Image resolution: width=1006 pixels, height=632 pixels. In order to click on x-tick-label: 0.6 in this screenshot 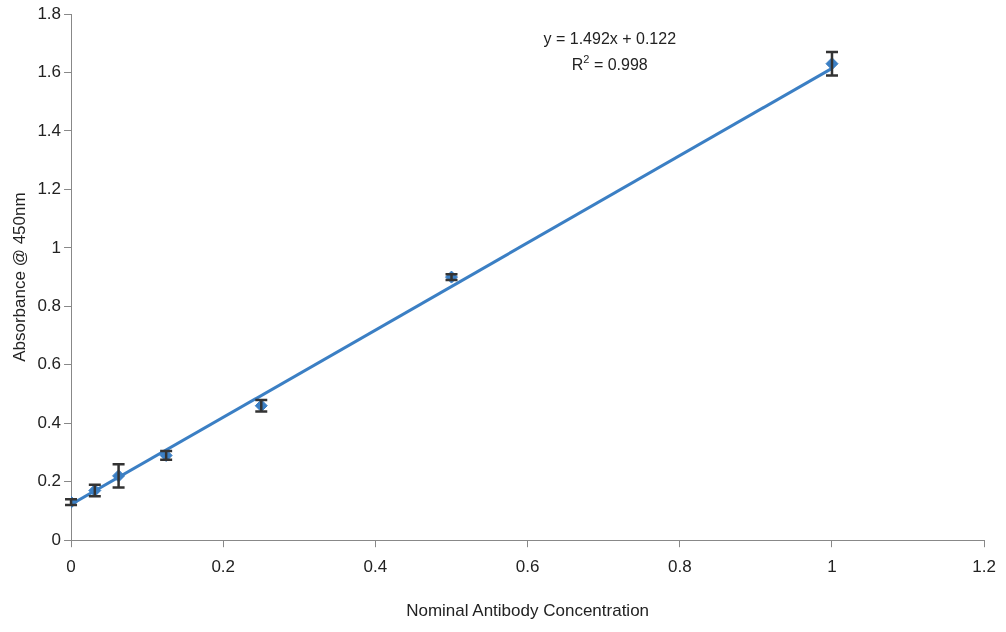, I will do `click(527, 567)`.